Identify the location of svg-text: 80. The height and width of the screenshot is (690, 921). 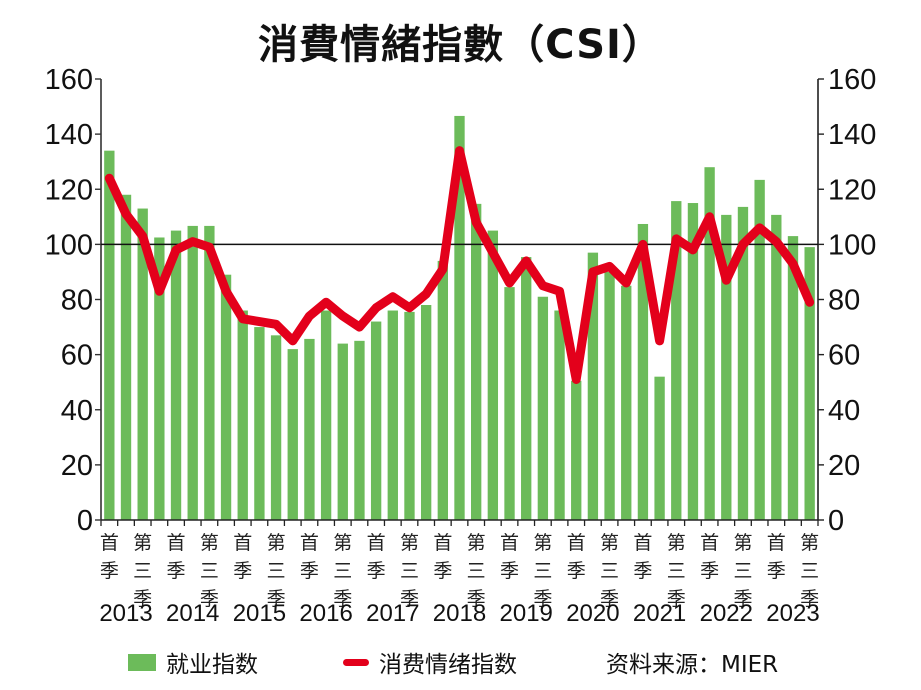
(77, 301).